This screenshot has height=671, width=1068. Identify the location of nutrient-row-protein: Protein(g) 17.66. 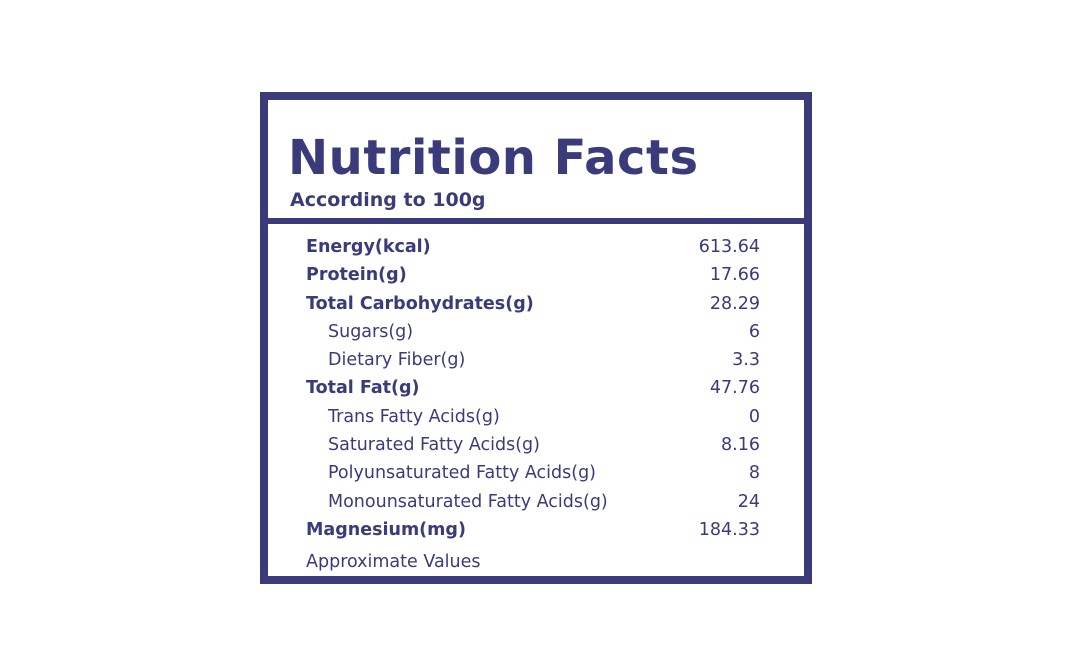
(536, 278).